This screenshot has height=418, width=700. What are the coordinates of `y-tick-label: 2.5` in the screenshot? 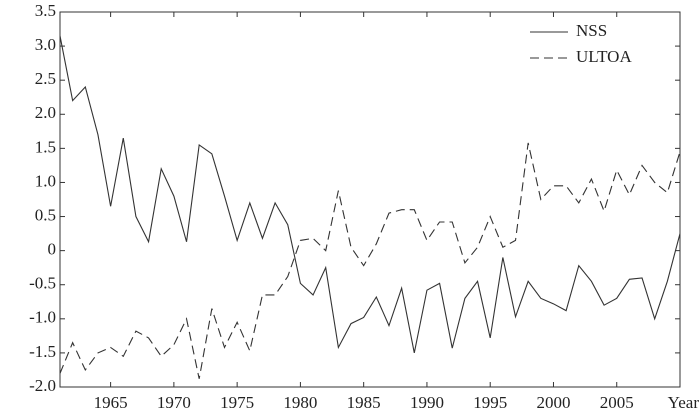 It's located at (45, 78).